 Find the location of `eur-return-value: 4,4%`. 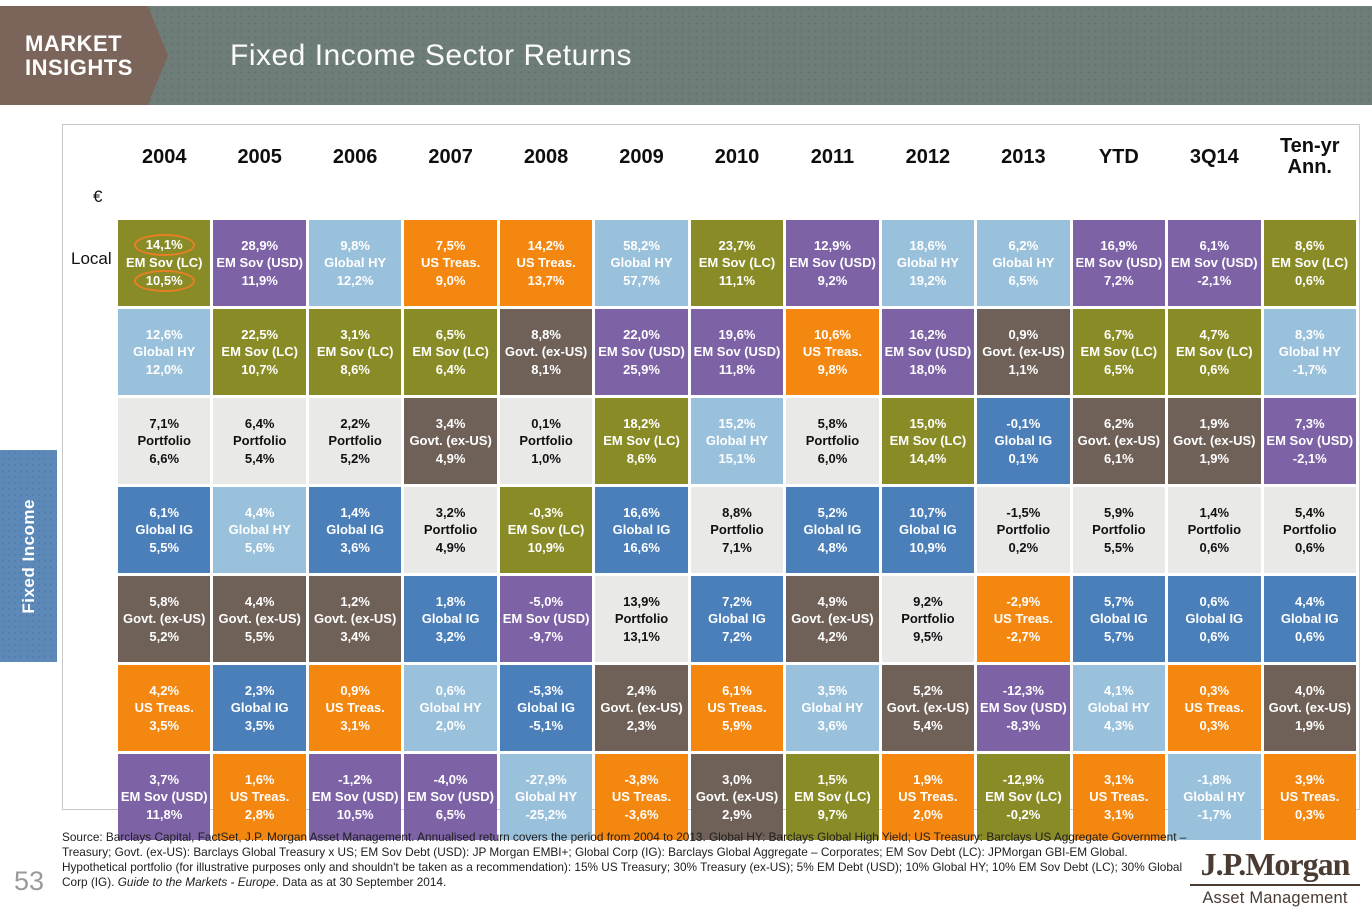

eur-return-value: 4,4% is located at coordinates (259, 513).